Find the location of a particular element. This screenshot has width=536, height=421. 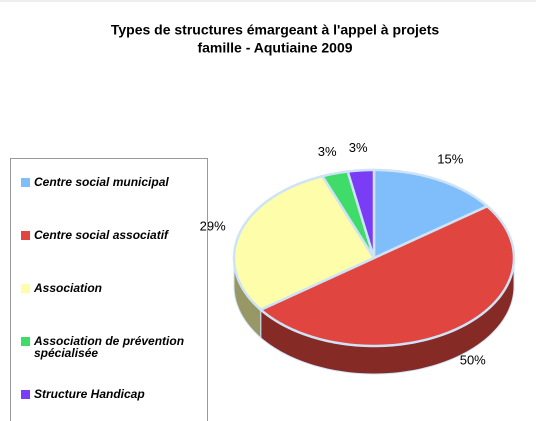

legend-item: Centre social municipal is located at coordinates (113, 182).